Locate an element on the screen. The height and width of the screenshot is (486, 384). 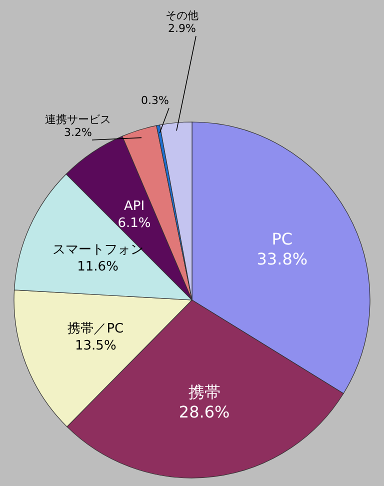
data-label: 11.6% is located at coordinates (97, 266).